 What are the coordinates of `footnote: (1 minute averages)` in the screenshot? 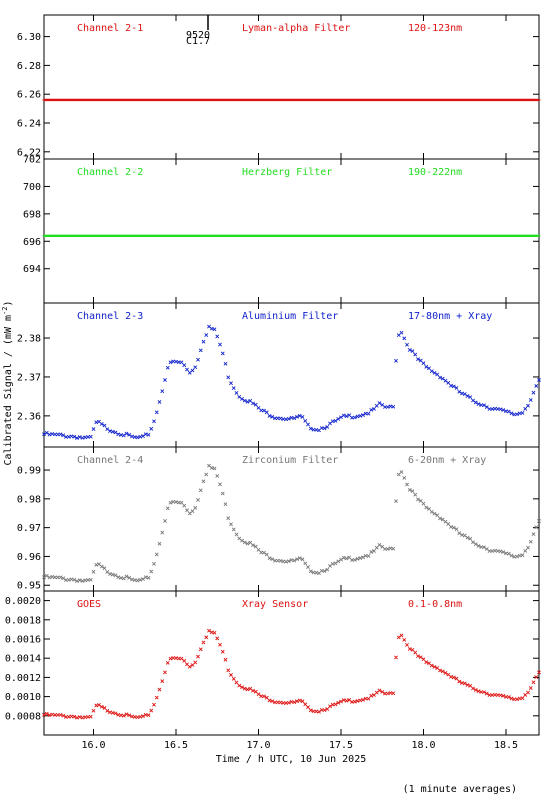 It's located at (460, 789).